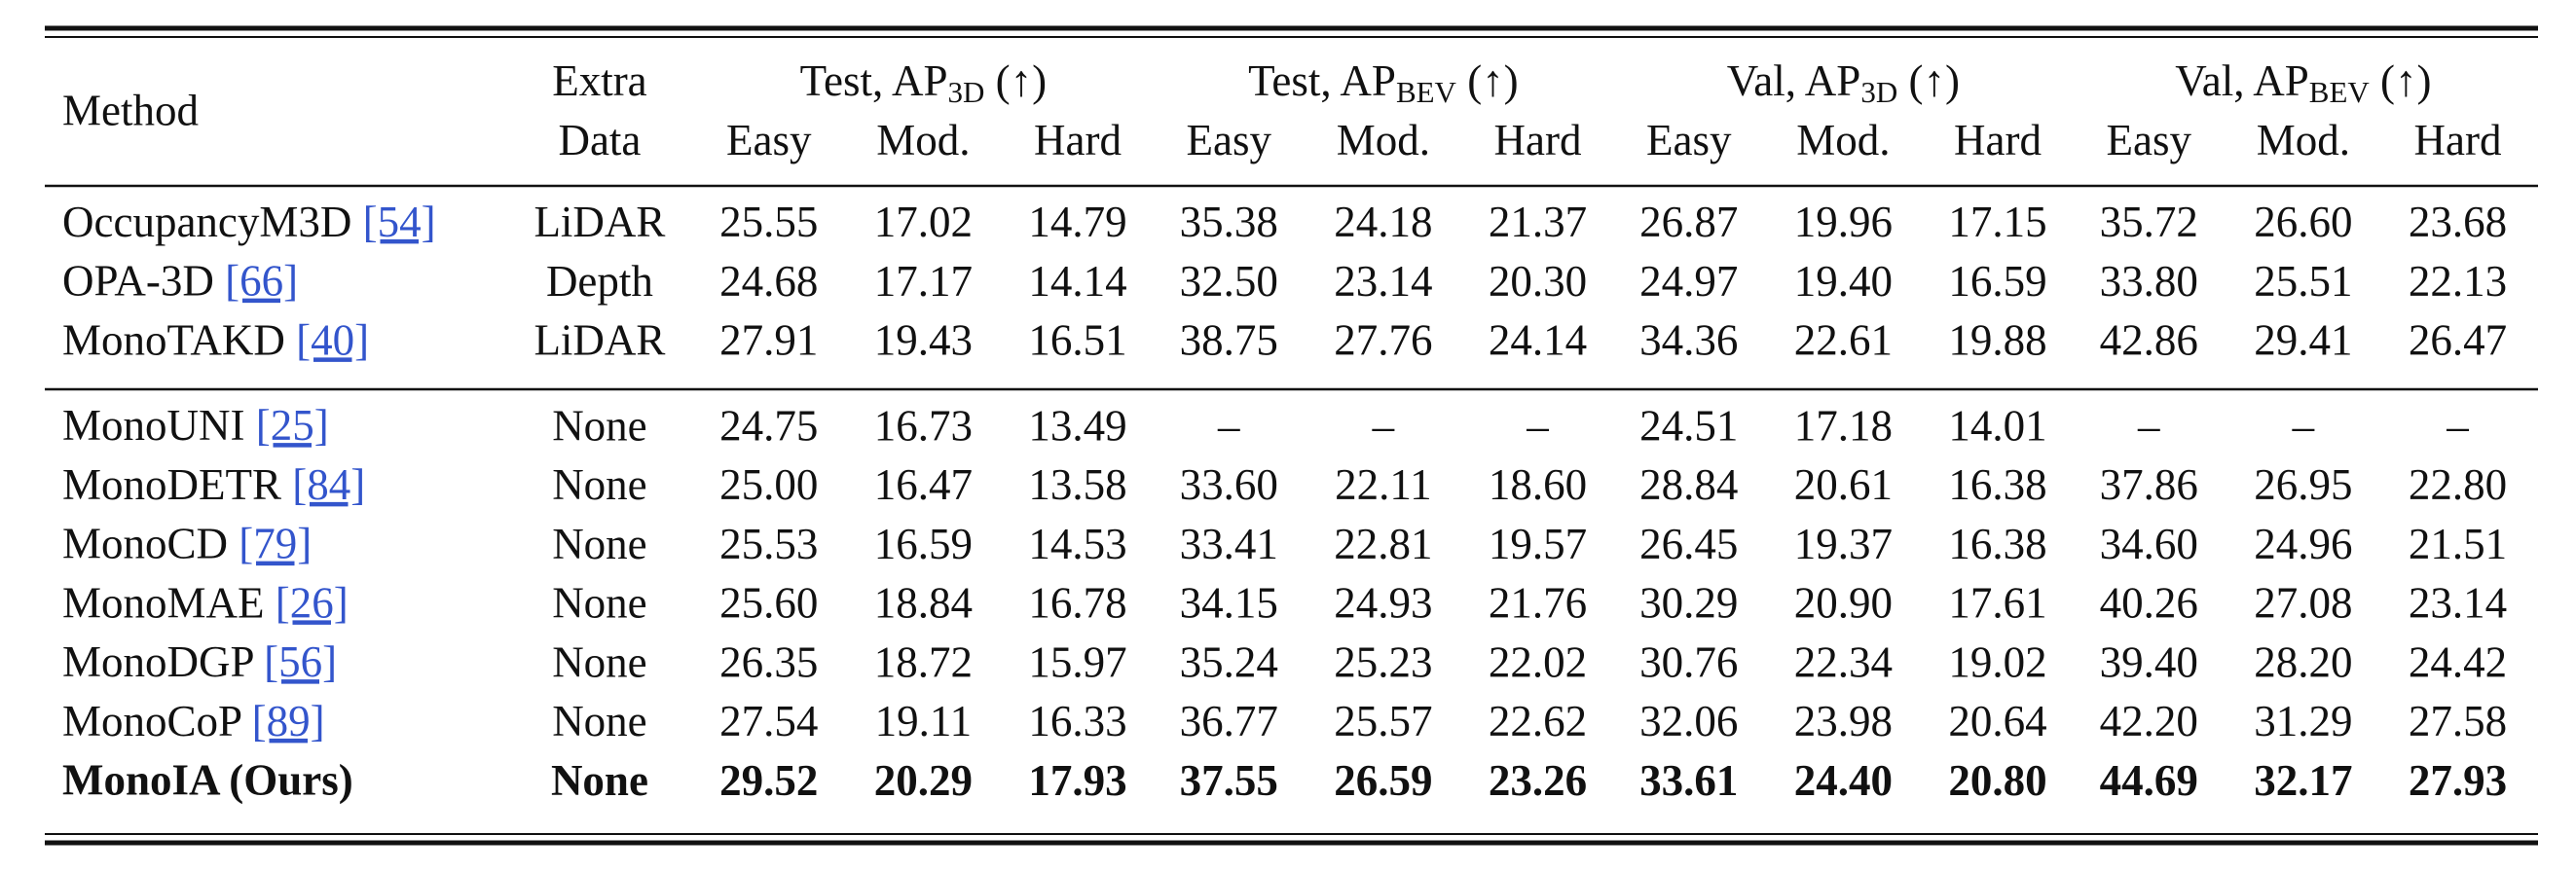 The image size is (2576, 872). I want to click on value-cell: 22.11, so click(1383, 484).